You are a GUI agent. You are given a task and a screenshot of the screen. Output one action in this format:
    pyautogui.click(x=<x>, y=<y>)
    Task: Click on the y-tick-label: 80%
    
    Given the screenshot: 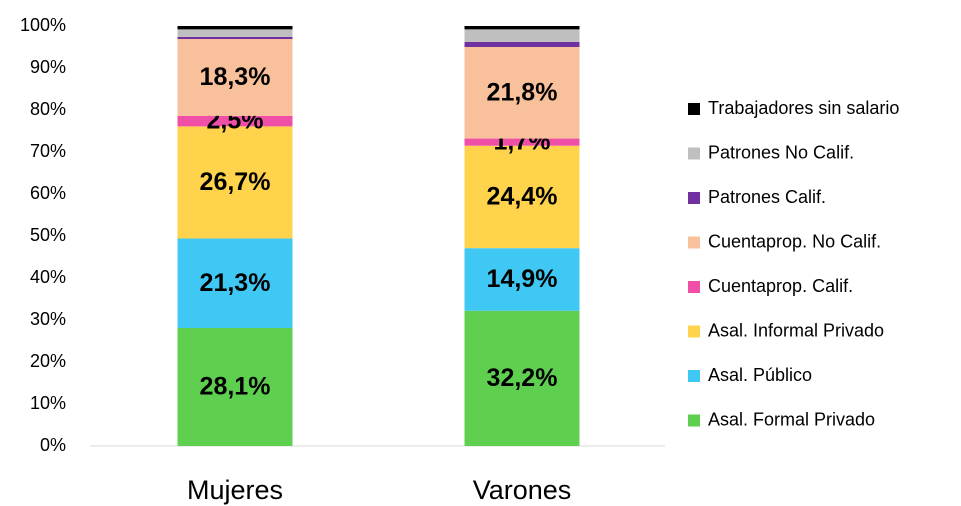 What is the action you would take?
    pyautogui.click(x=48, y=109)
    